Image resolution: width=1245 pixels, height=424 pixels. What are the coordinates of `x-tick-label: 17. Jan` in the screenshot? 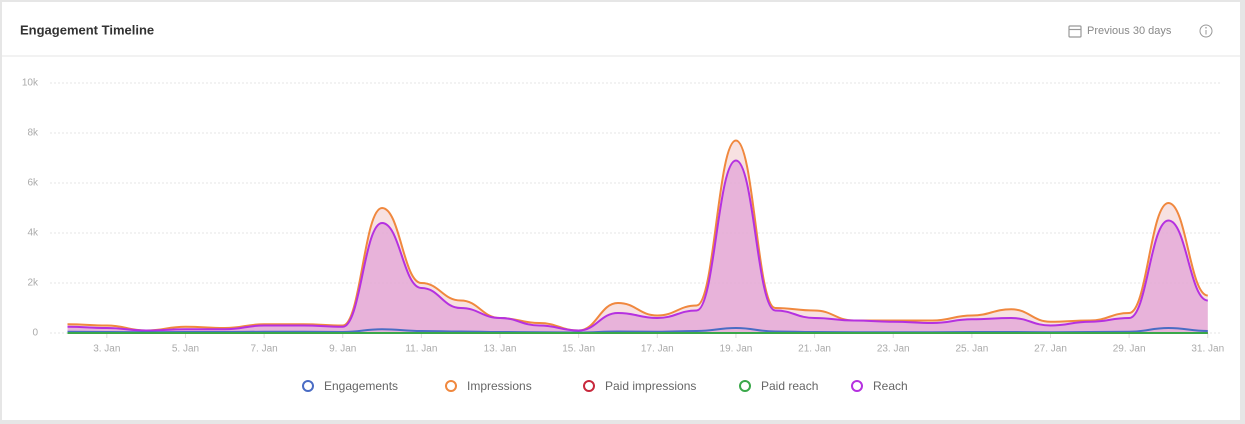 It's located at (657, 349).